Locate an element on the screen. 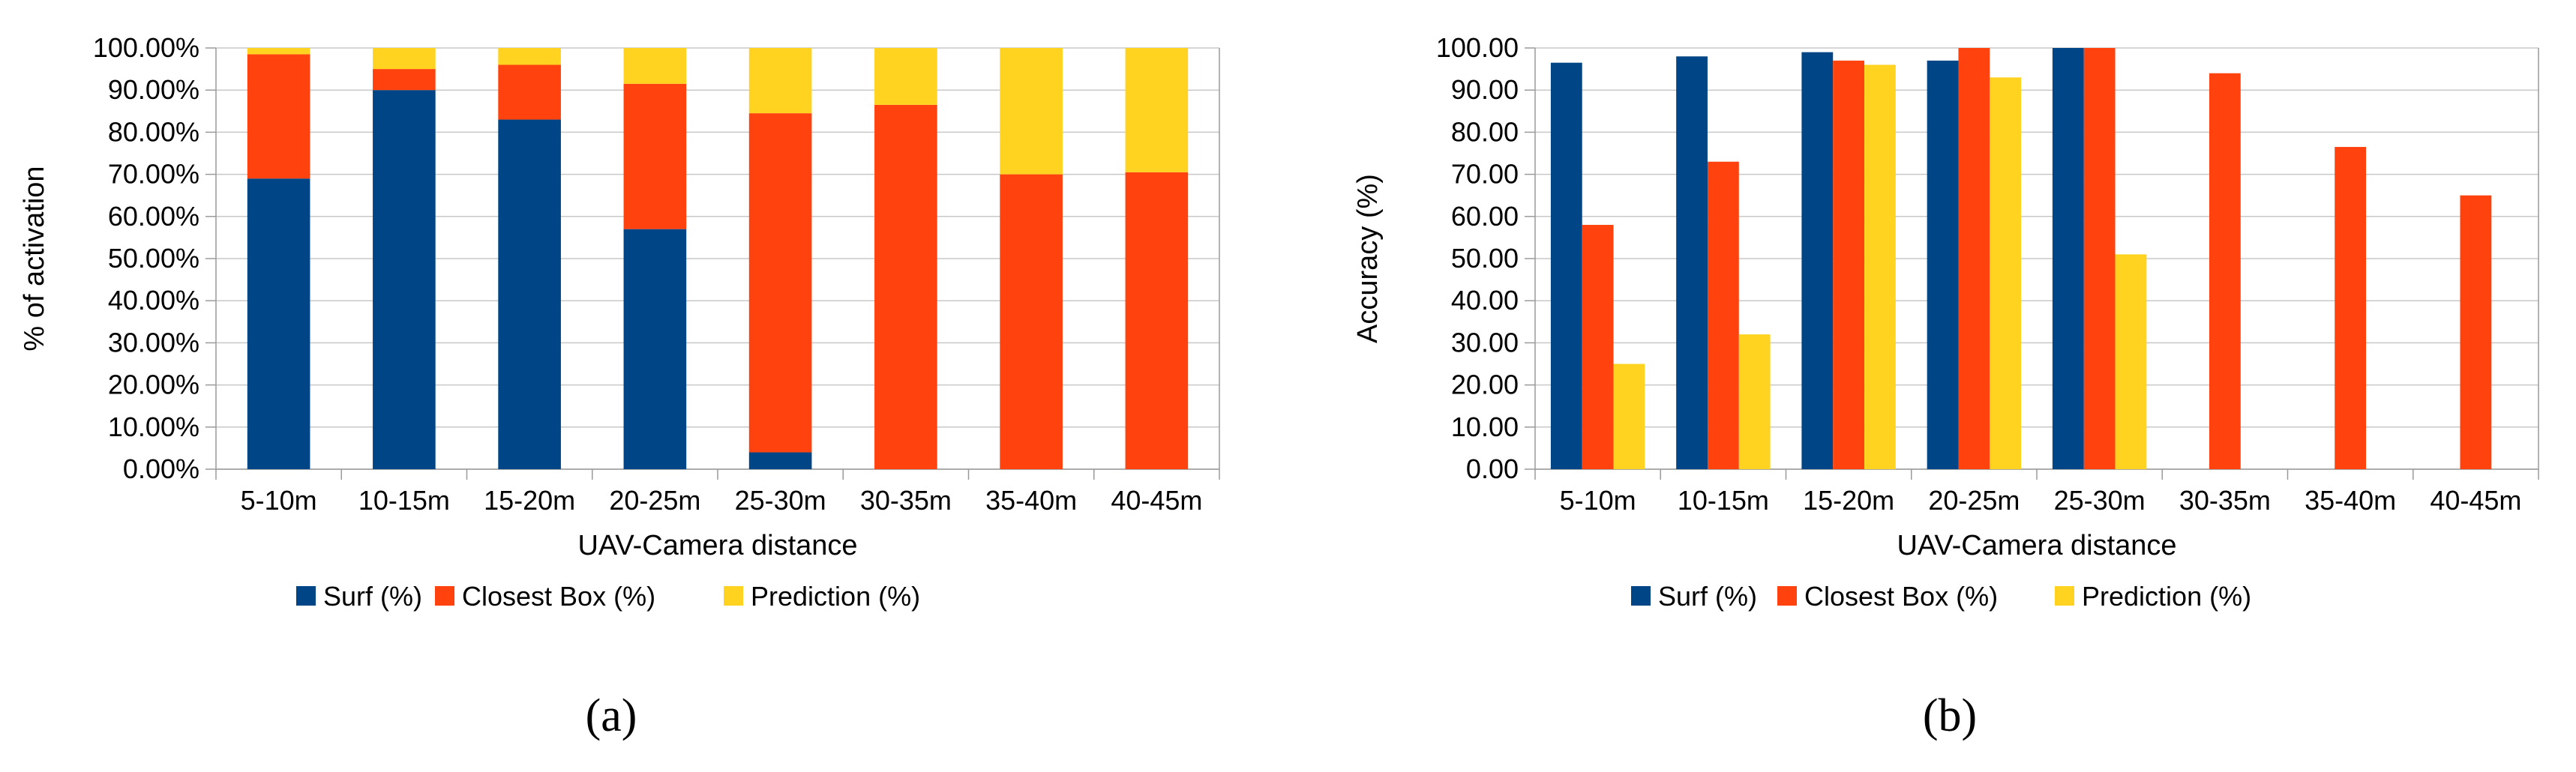 The image size is (2576, 772). y-tick-label: 40.00% is located at coordinates (154, 301).